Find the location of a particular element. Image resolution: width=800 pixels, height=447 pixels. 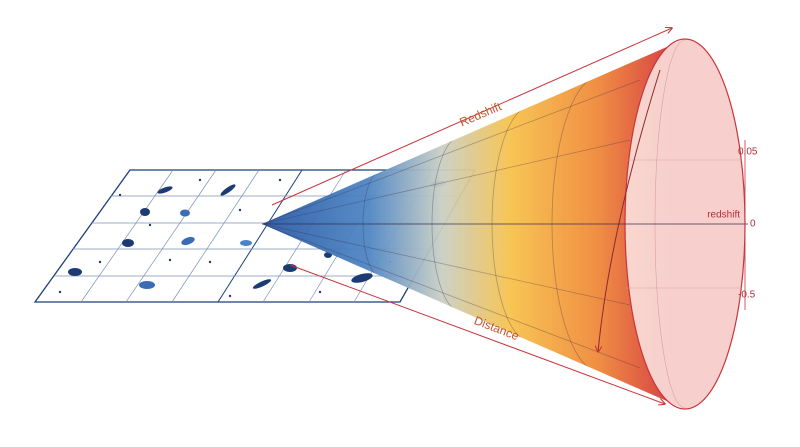

decor-path is located at coordinates (629, 210).